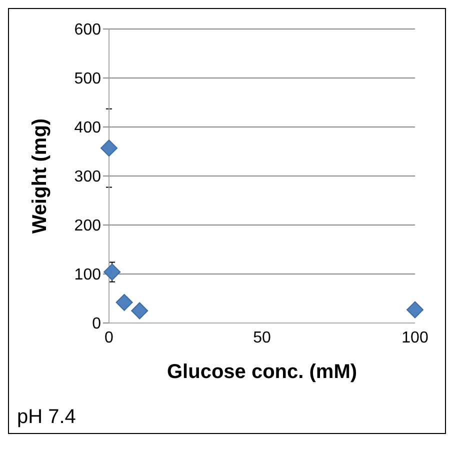  Describe the element at coordinates (88, 128) in the screenshot. I see `y-tick-label: 400` at that location.